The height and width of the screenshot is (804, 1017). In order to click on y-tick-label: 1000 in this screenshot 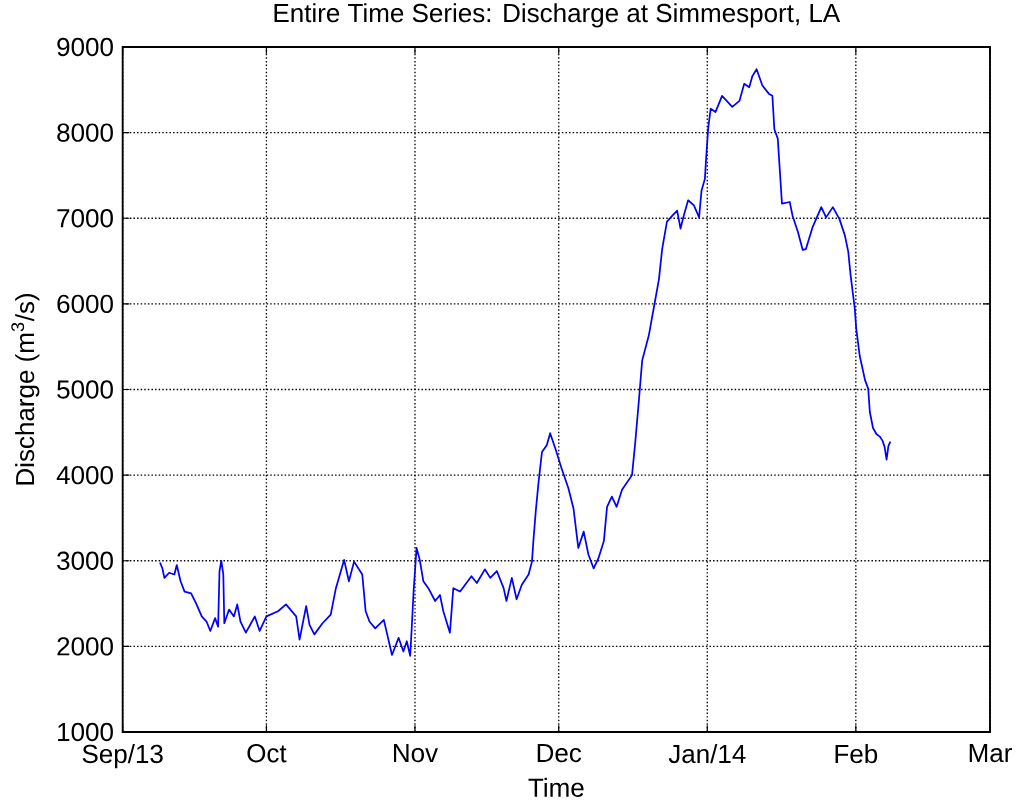, I will do `click(85, 732)`.